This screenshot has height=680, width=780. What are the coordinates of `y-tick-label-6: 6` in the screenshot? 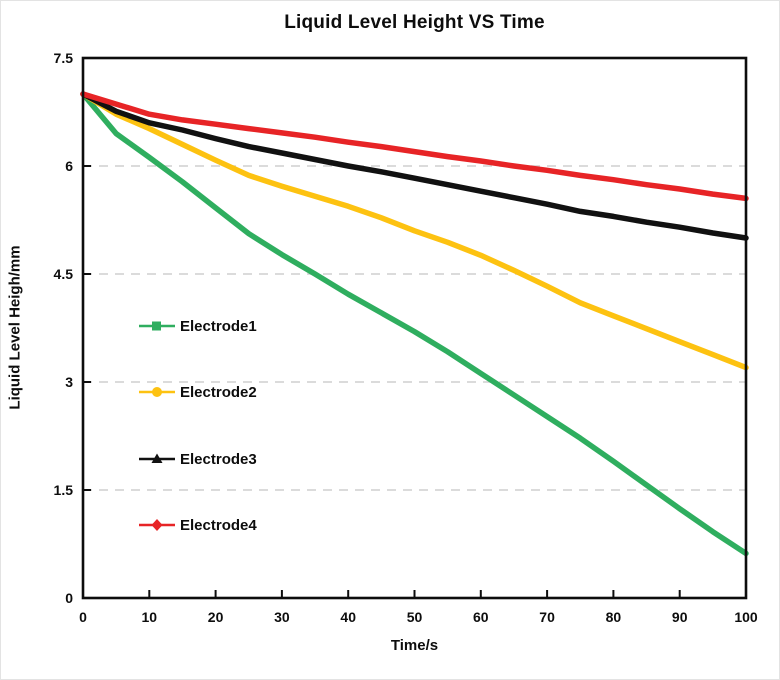 It's located at (69, 166).